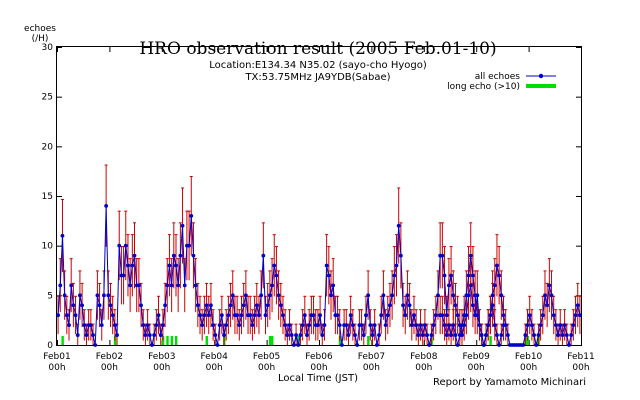 The height and width of the screenshot is (400, 640). I want to click on x-tick-label-day: Feb02, so click(109, 357).